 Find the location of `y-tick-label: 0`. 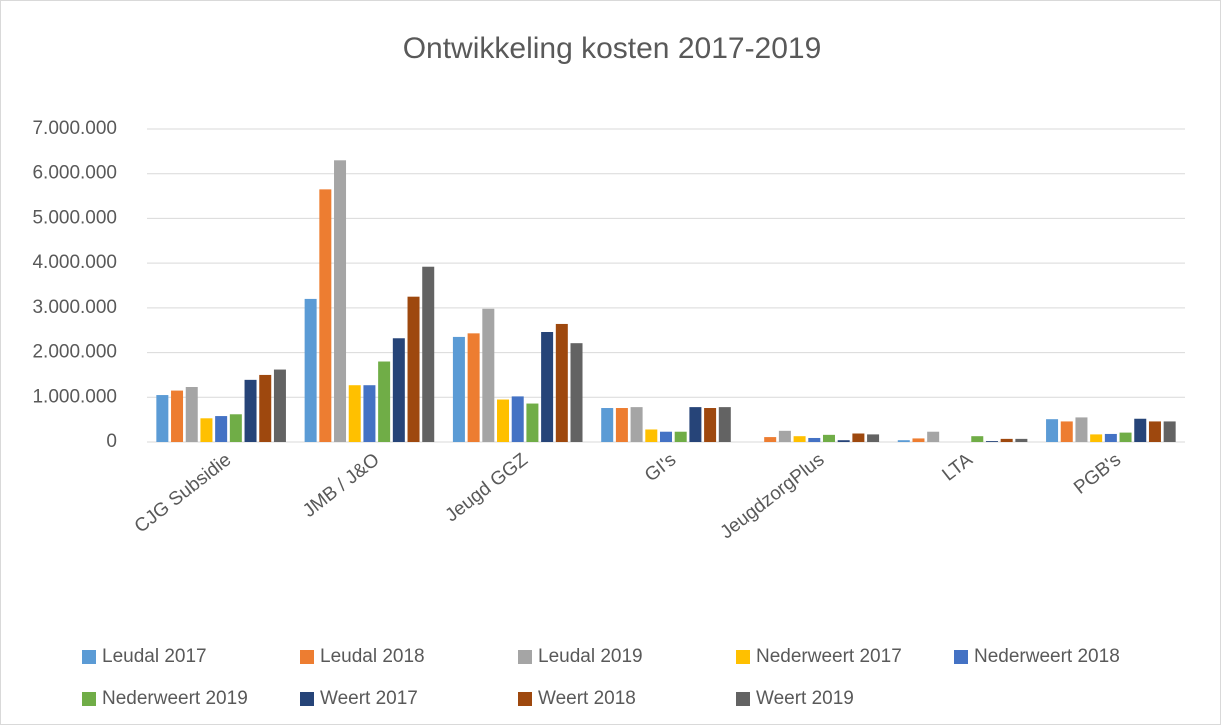

y-tick-label: 0 is located at coordinates (111, 441).